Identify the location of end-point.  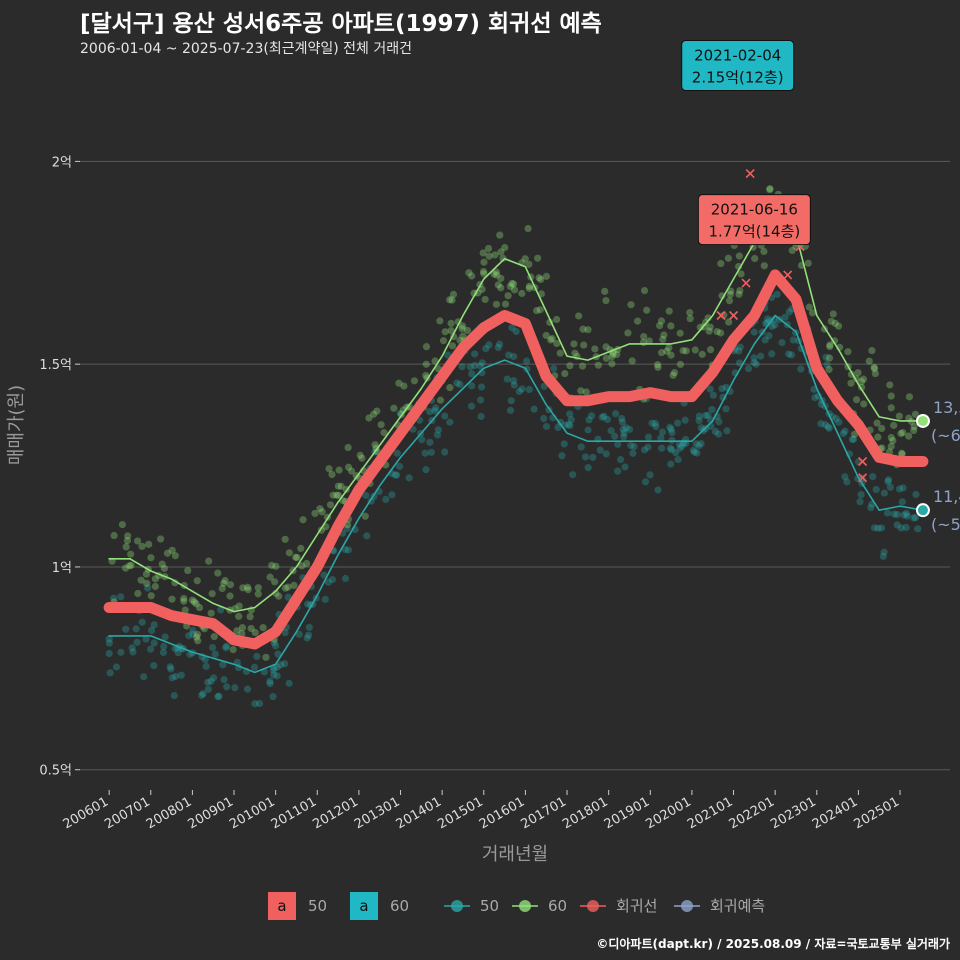
(922, 510).